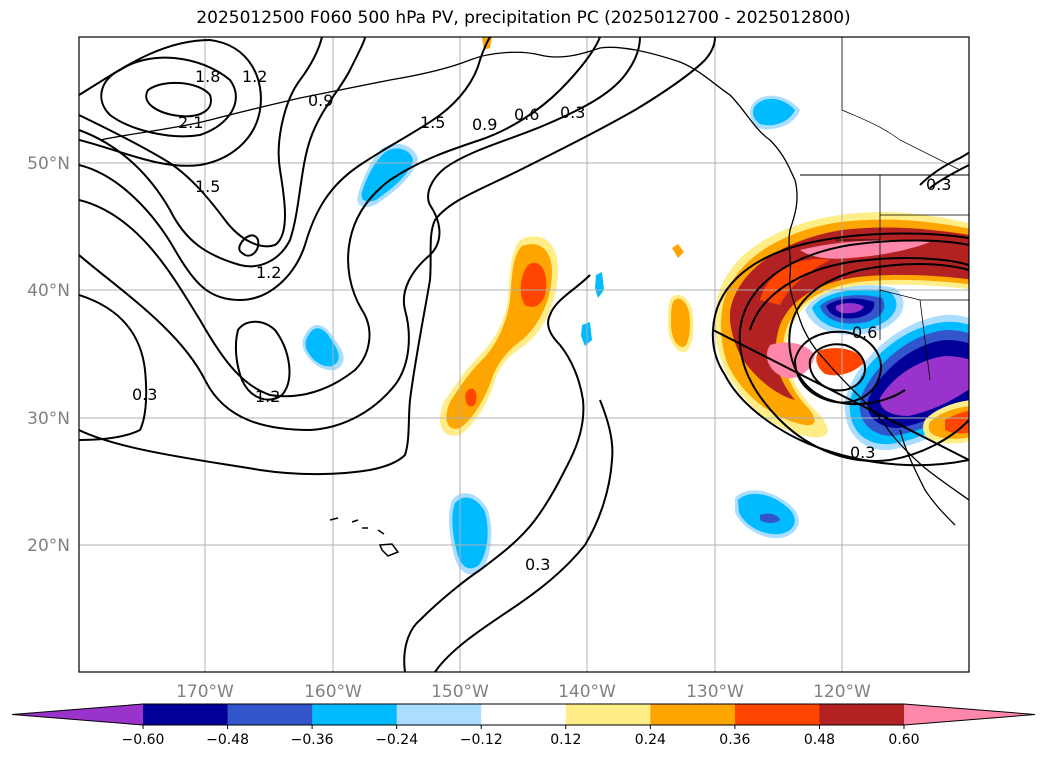 The width and height of the screenshot is (1047, 765). I want to click on lon-label: 150°W, so click(460, 692).